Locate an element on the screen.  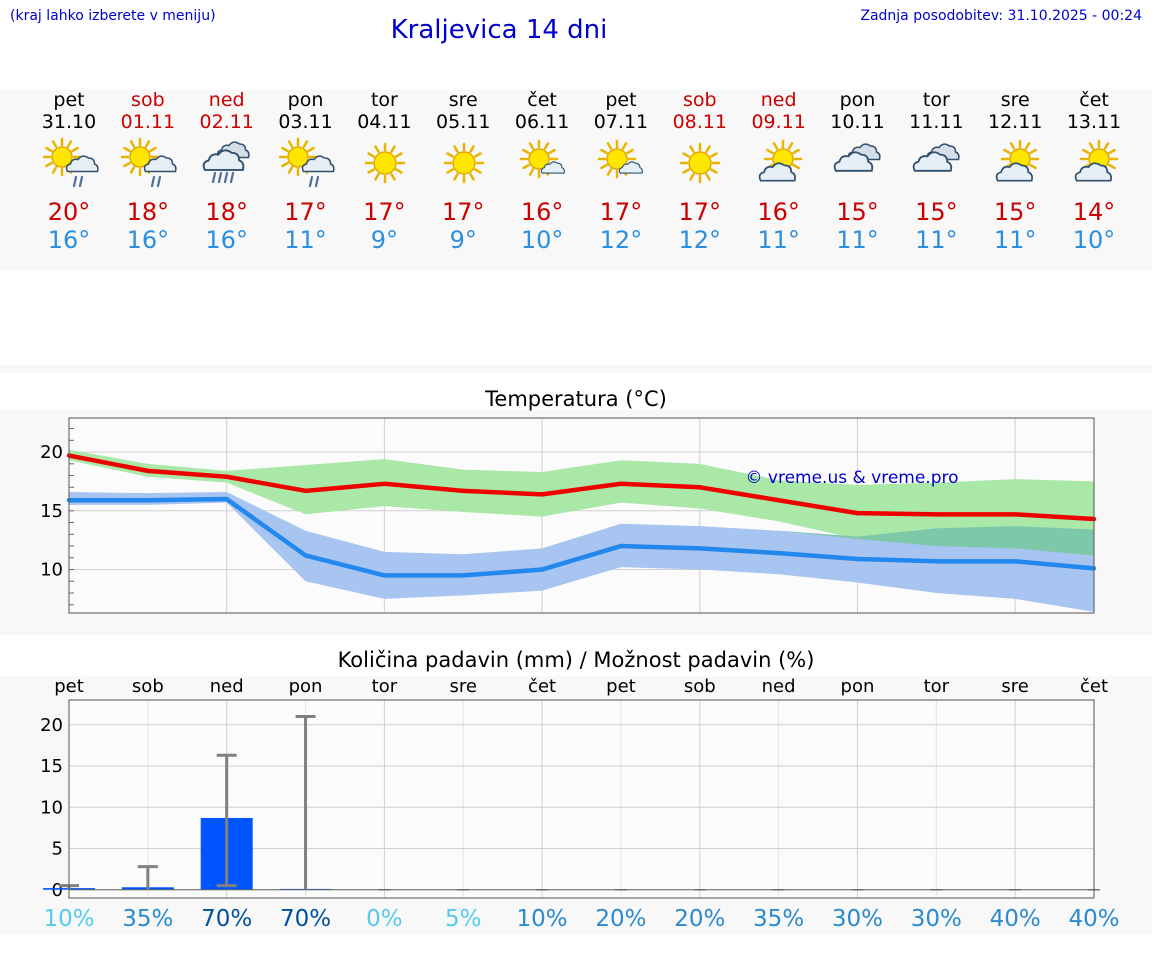
rain-probability: 0% is located at coordinates (384, 919).